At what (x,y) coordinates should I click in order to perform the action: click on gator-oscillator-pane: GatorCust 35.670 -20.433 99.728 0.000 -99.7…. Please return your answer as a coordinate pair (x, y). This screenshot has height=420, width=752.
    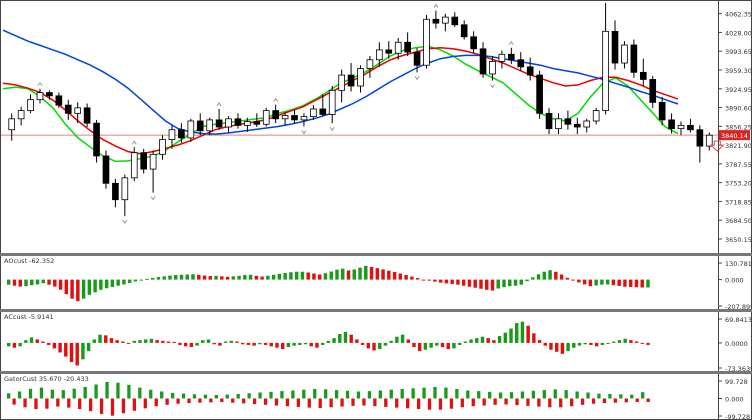
    Looking at the image, I should click on (377, 397).